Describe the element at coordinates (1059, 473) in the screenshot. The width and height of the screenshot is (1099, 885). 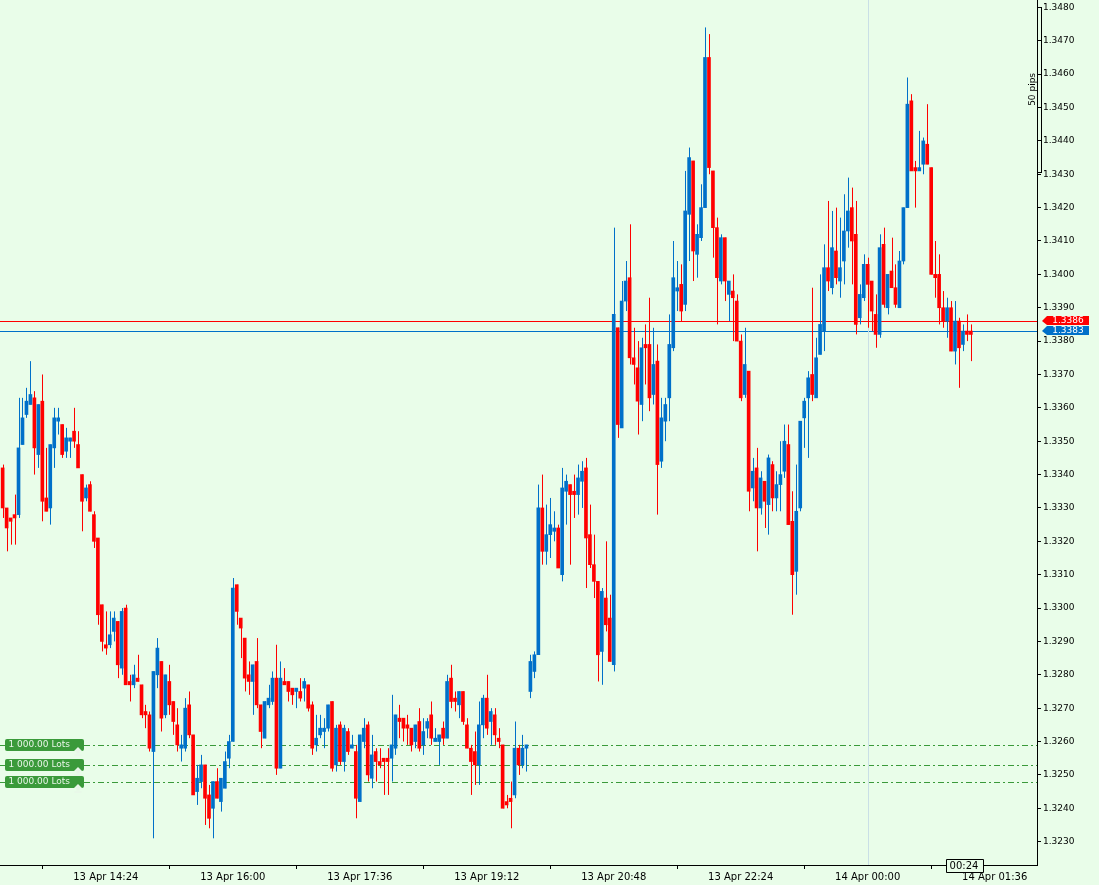
I see `y-tick-label: 1.3340` at that location.